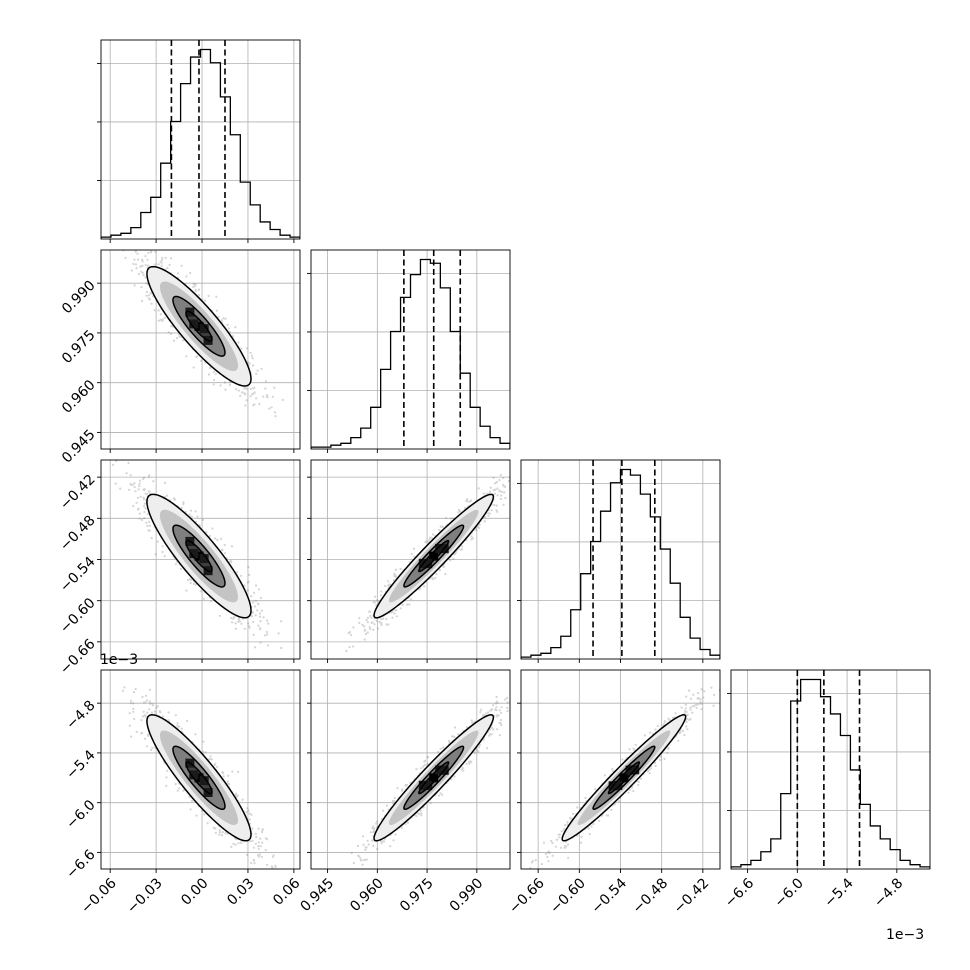  I want to click on x-tick-label-3-1: −6.0, so click(789, 892).